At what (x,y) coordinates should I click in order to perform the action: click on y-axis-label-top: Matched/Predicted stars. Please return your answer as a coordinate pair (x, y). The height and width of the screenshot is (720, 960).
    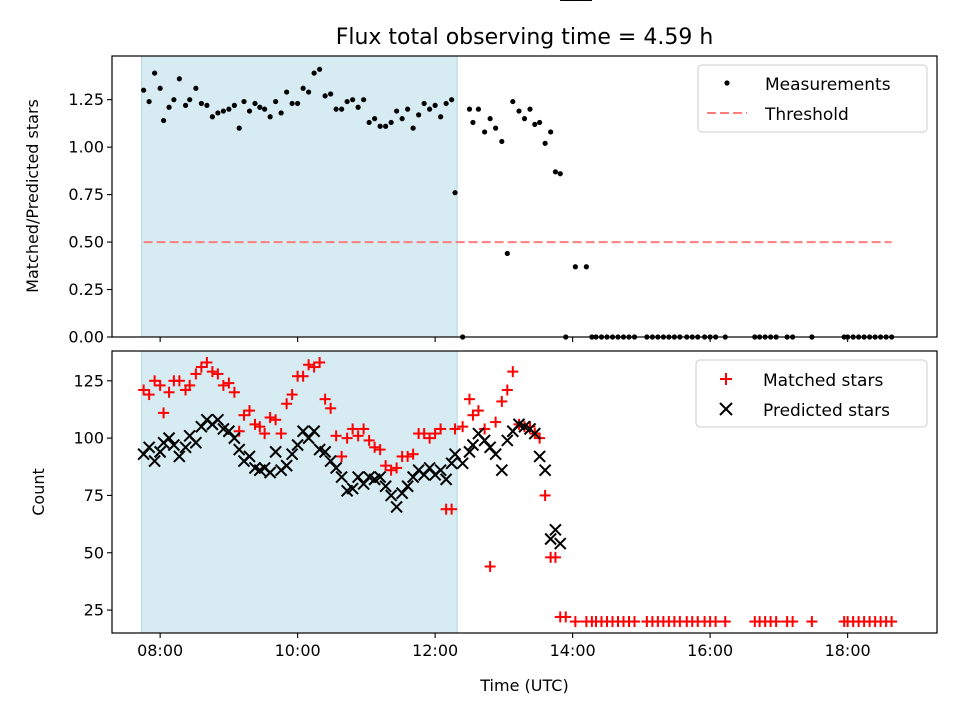
    Looking at the image, I should click on (32, 196).